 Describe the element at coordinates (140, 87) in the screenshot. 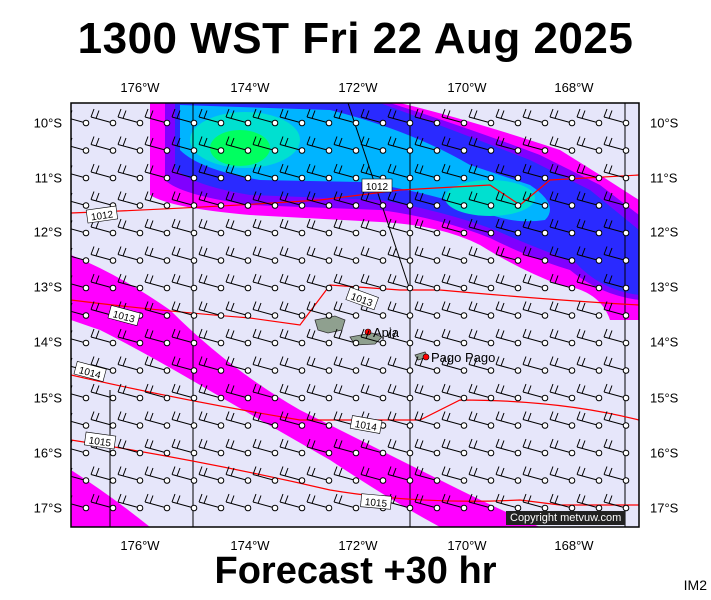

I see `lon-tick-top: 176°W` at that location.